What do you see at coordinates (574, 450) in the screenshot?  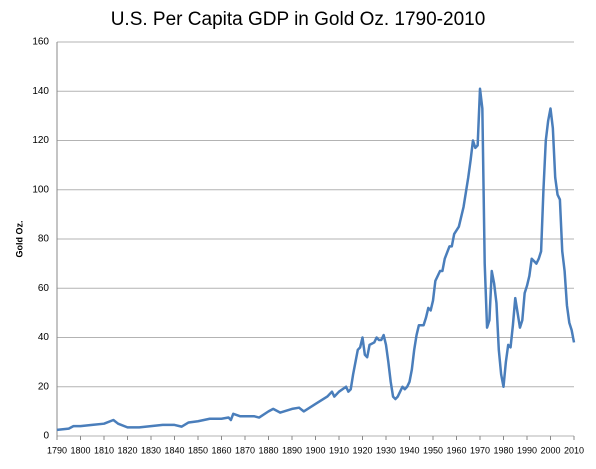 I see `x-tick-label: 2010` at bounding box center [574, 450].